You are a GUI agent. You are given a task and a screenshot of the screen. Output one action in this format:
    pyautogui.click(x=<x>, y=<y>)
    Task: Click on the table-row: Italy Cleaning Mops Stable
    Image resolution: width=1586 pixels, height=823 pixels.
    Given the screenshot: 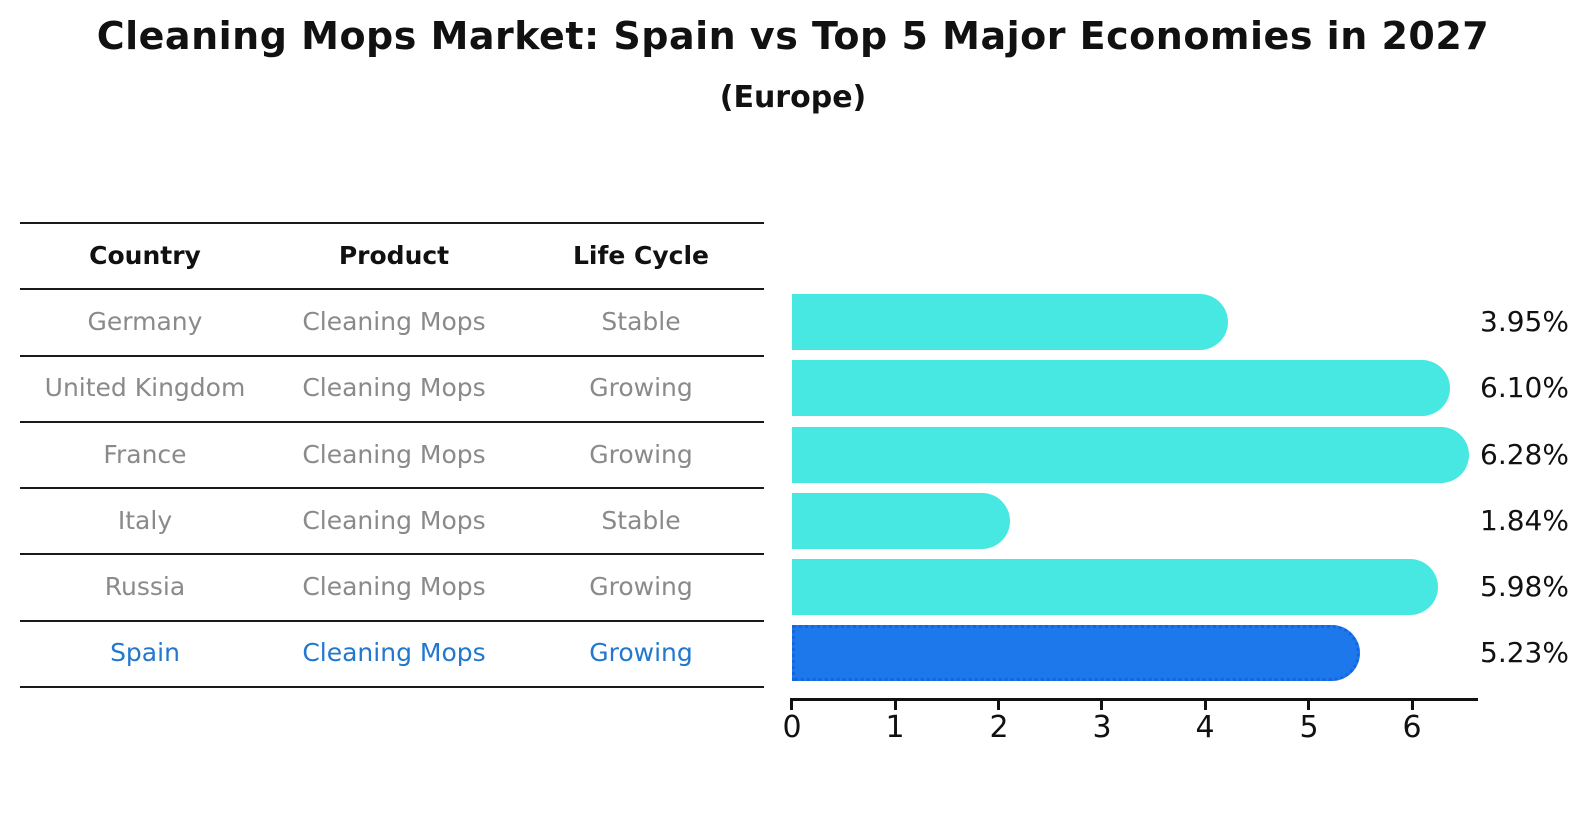 What is the action you would take?
    pyautogui.click(x=392, y=521)
    